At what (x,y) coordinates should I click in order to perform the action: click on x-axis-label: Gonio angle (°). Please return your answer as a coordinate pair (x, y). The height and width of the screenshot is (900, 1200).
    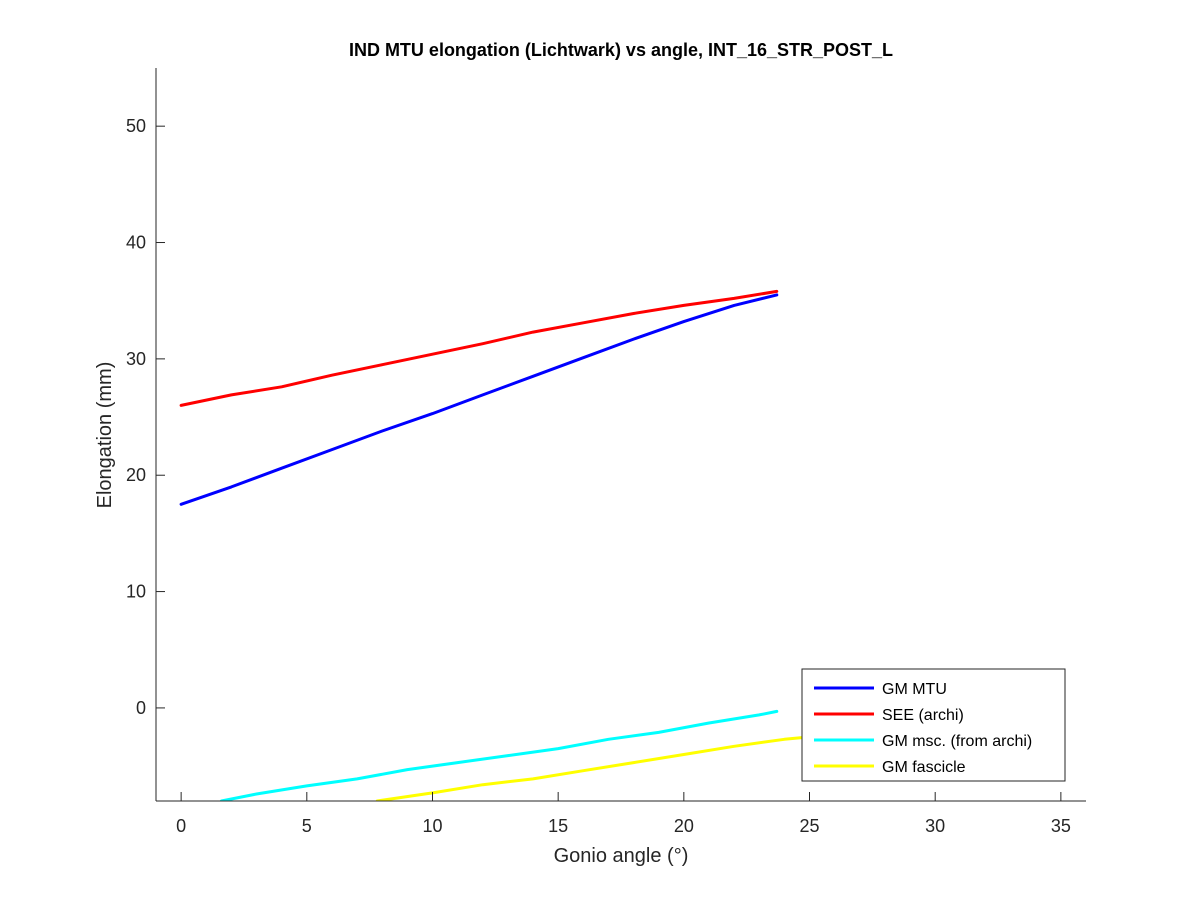
    Looking at the image, I should click on (621, 856).